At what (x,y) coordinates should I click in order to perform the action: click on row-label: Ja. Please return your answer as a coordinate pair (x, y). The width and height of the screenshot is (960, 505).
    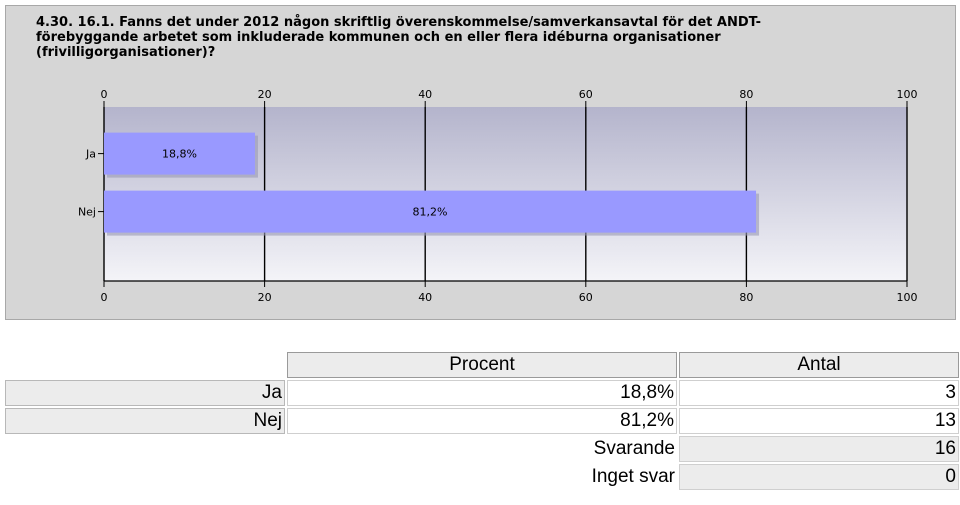
    Looking at the image, I should click on (145, 393).